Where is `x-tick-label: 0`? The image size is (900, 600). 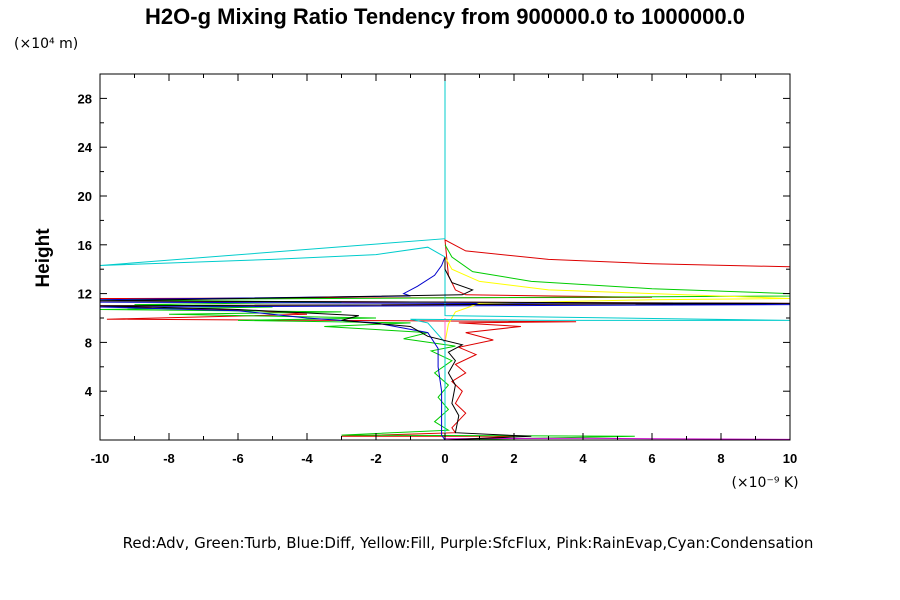
x-tick-label: 0 is located at coordinates (444, 458).